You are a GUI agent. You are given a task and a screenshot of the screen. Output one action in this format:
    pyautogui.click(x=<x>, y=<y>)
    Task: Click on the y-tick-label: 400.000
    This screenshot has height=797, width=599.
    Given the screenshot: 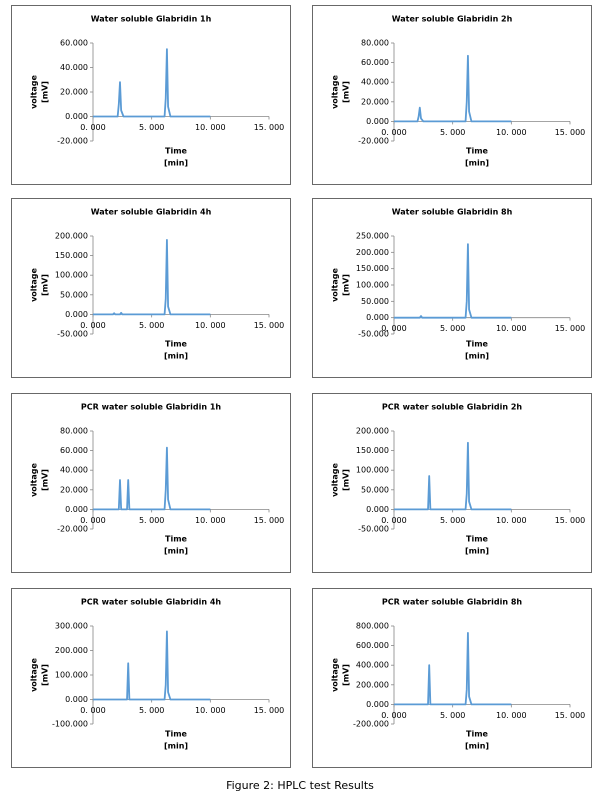 What is the action you would take?
    pyautogui.click(x=372, y=665)
    